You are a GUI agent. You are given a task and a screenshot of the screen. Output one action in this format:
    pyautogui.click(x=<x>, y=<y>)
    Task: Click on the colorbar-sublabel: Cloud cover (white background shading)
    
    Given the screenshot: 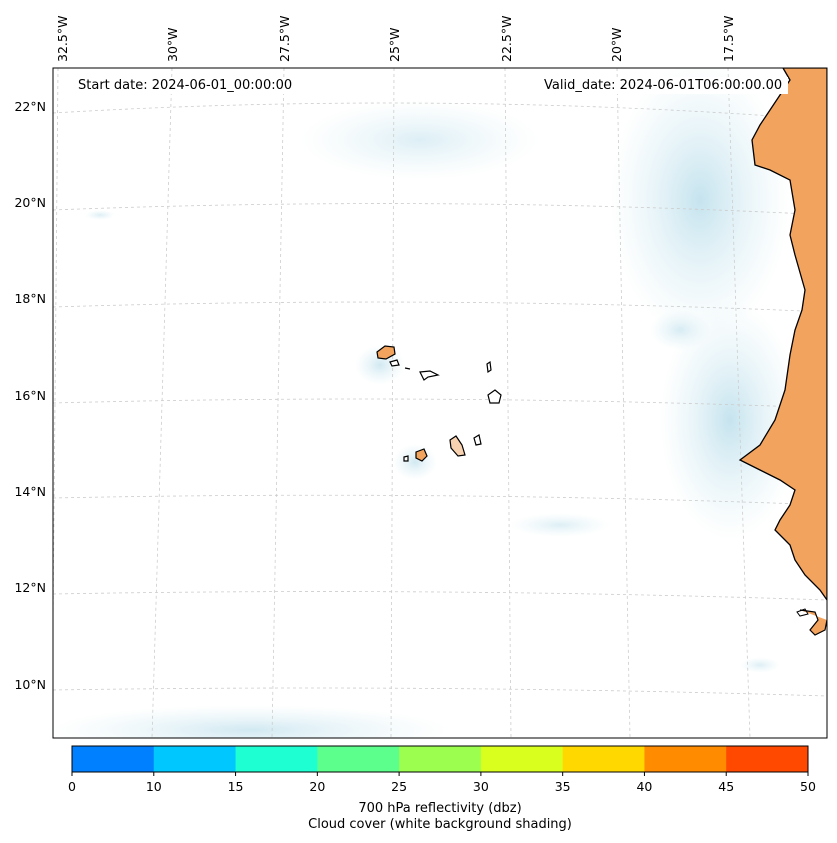 What is the action you would take?
    pyautogui.click(x=440, y=824)
    